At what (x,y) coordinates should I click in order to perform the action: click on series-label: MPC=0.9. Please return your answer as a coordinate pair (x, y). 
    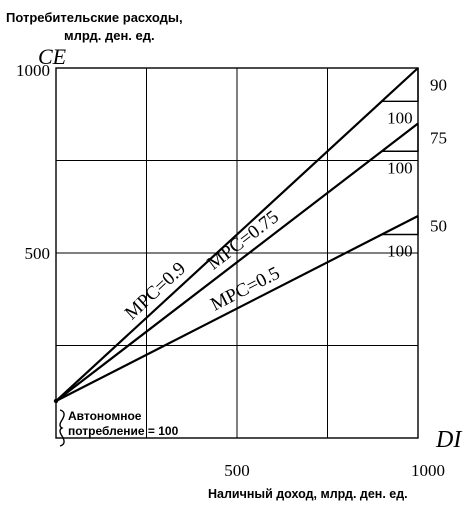
    Looking at the image, I should click on (155, 291).